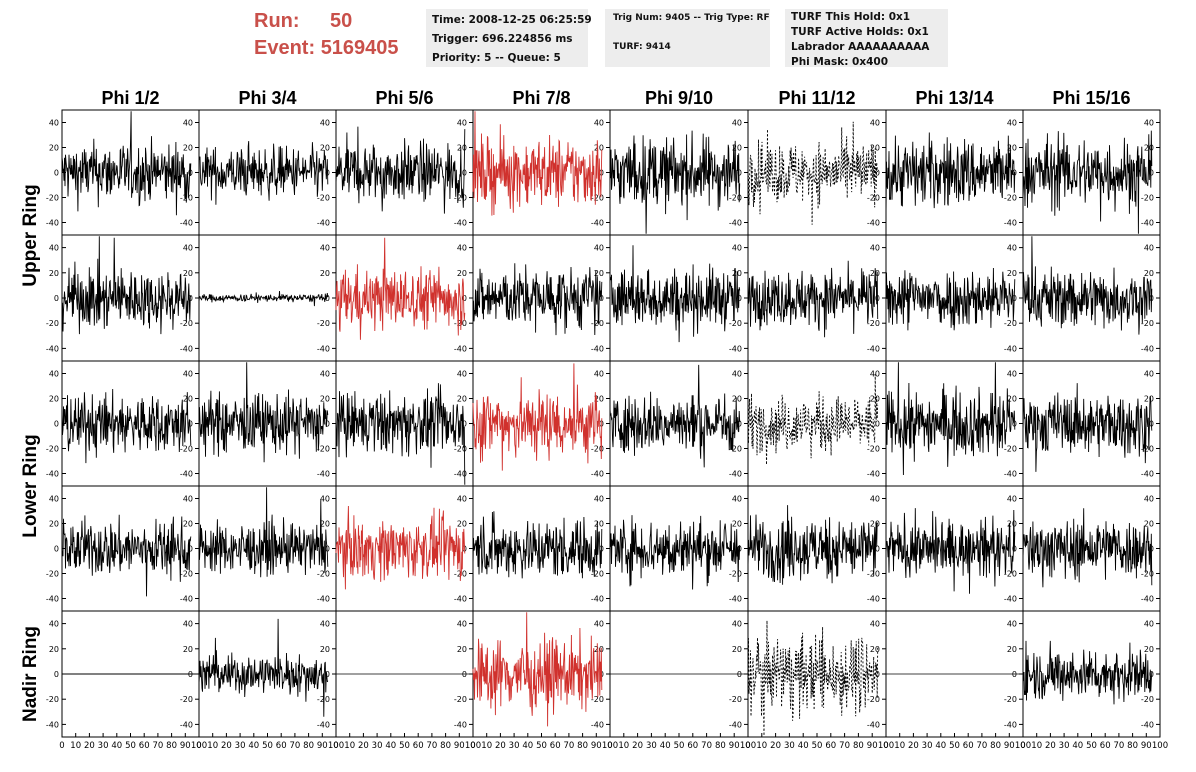  Describe the element at coordinates (30, 235) in the screenshot. I see `row-label: Upper Ring` at that location.